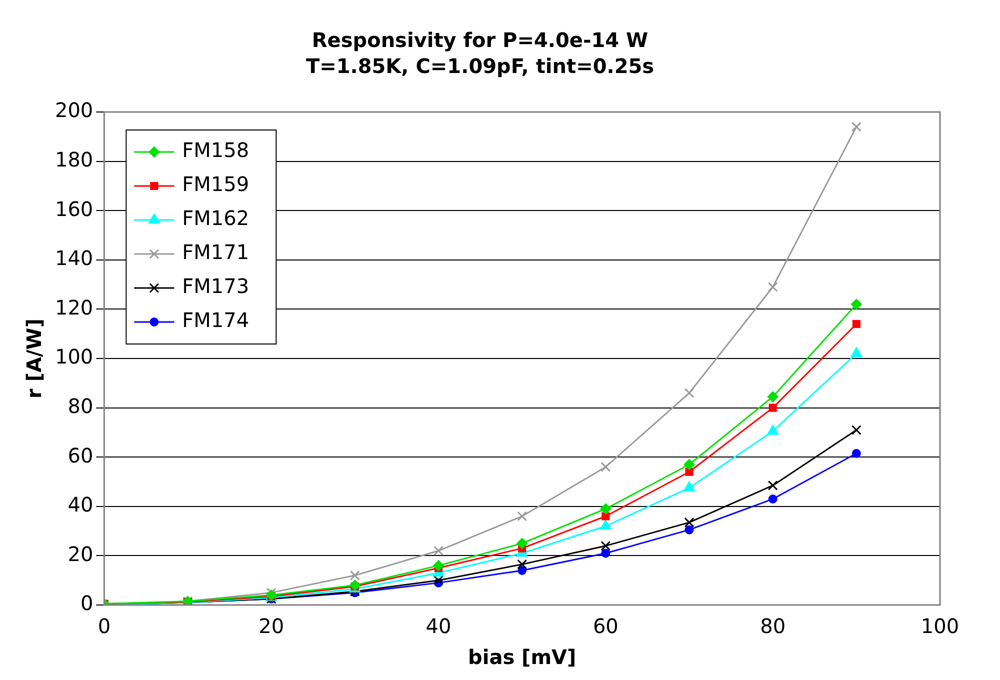 This screenshot has height=680, width=1000. What do you see at coordinates (439, 626) in the screenshot?
I see `x-tick-label: 40` at bounding box center [439, 626].